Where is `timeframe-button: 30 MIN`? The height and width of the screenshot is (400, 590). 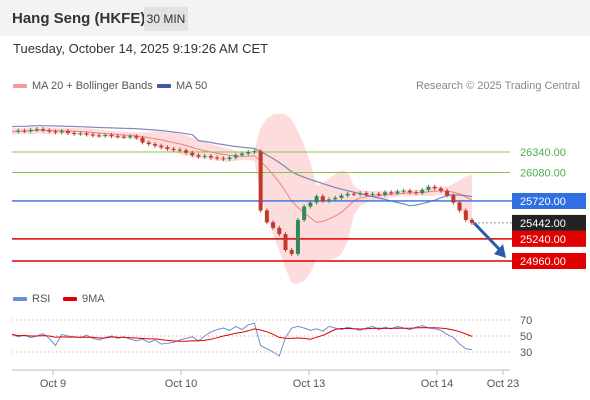 timeframe-button: 30 MIN is located at coordinates (166, 19).